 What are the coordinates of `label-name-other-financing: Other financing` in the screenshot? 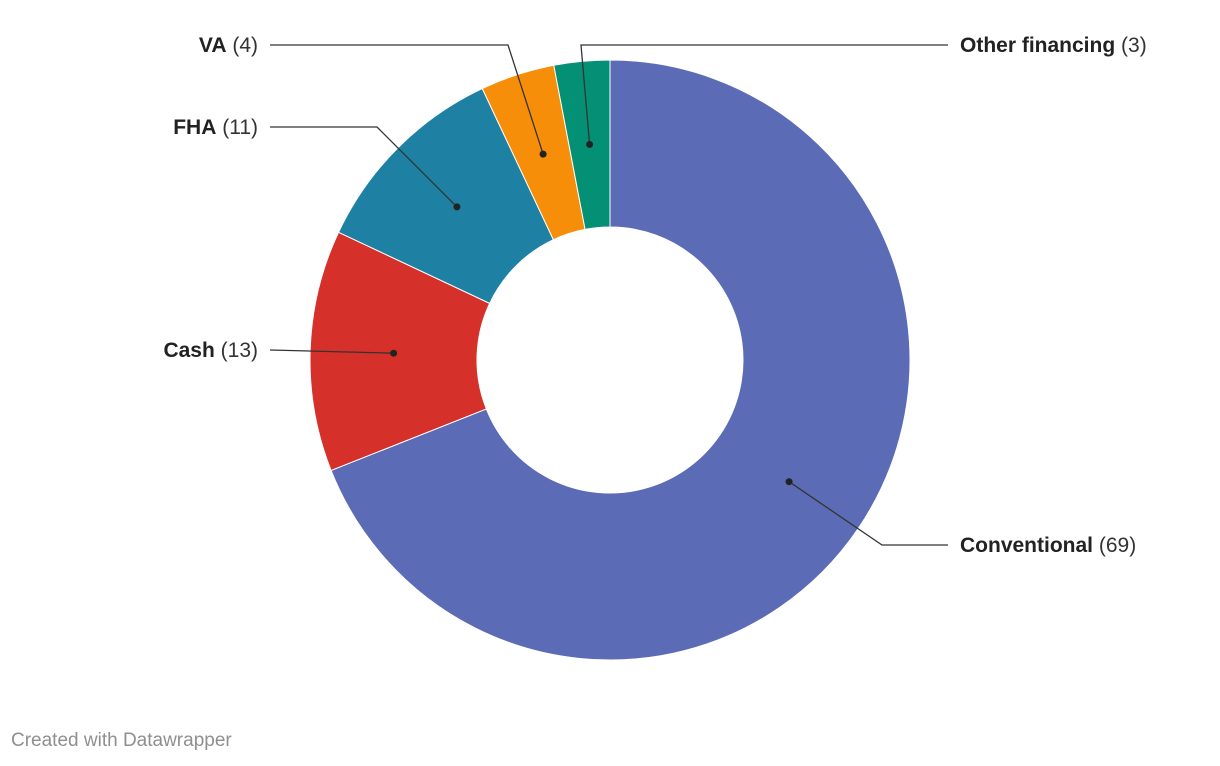 It's located at (1037, 45).